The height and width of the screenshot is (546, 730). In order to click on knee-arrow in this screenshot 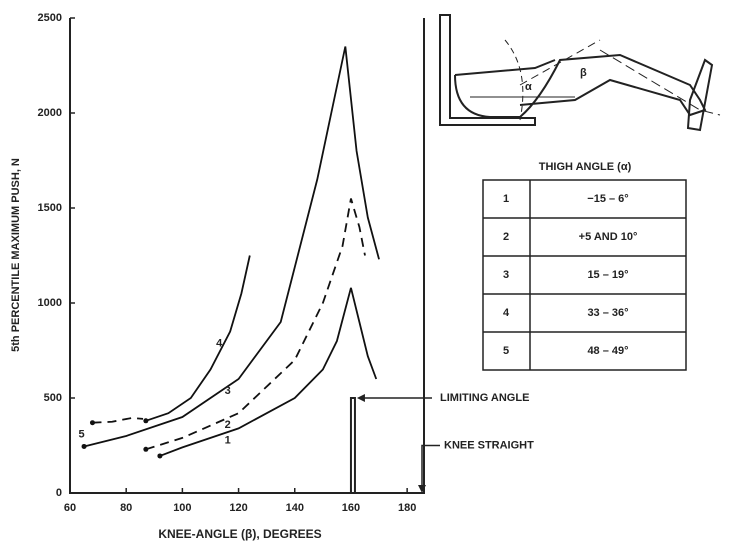, I will do `click(430, 466)`.